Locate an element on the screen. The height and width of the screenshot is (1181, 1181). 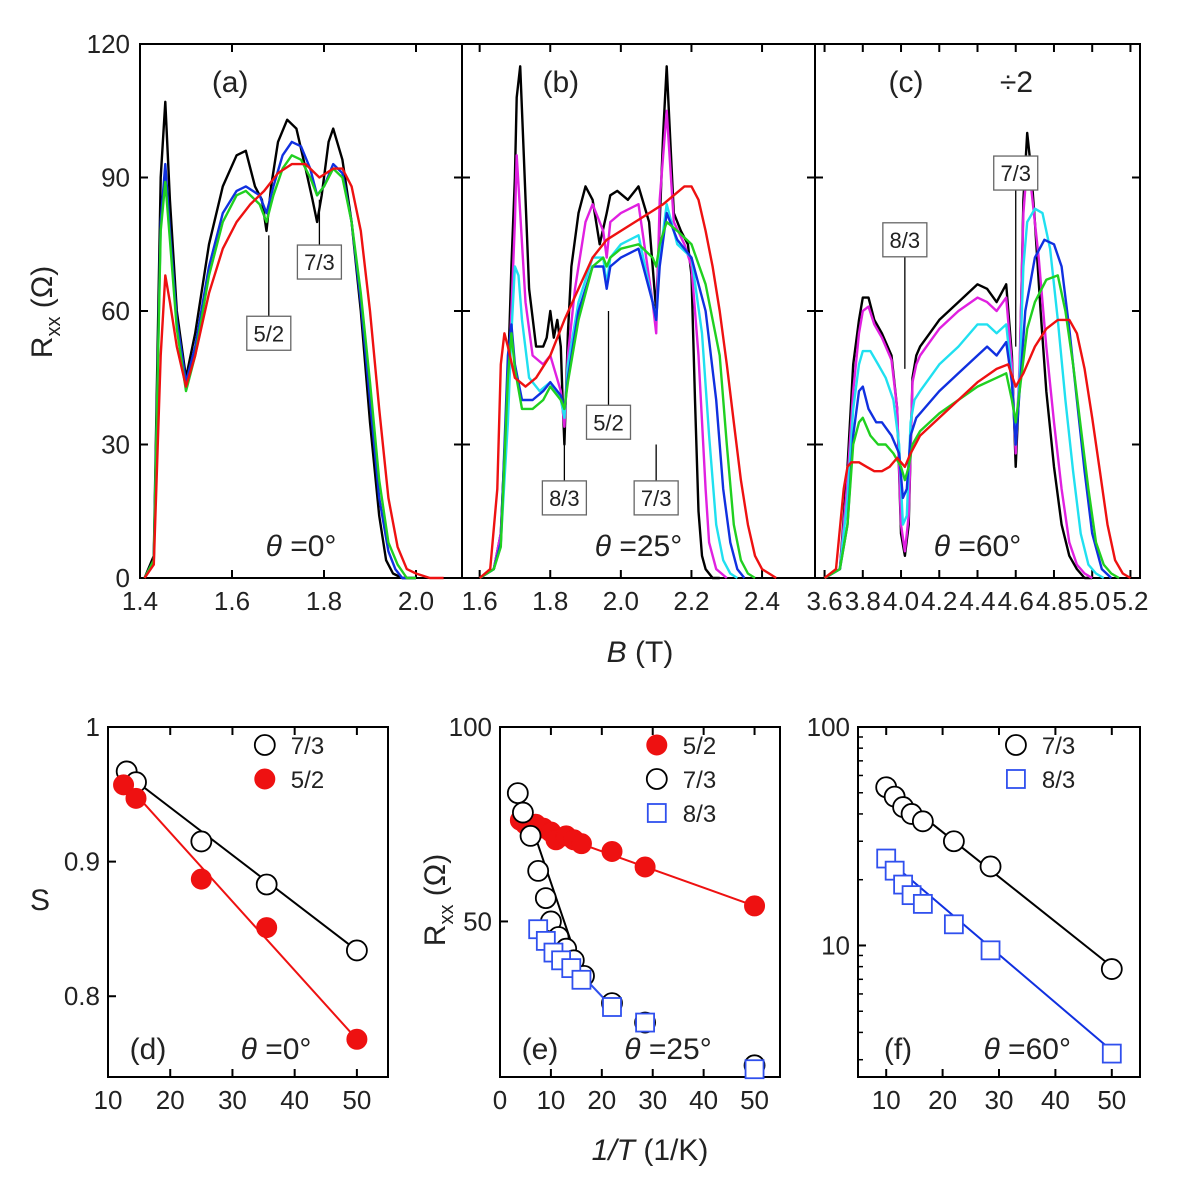
panel-label-a: (a) is located at coordinates (230, 82).